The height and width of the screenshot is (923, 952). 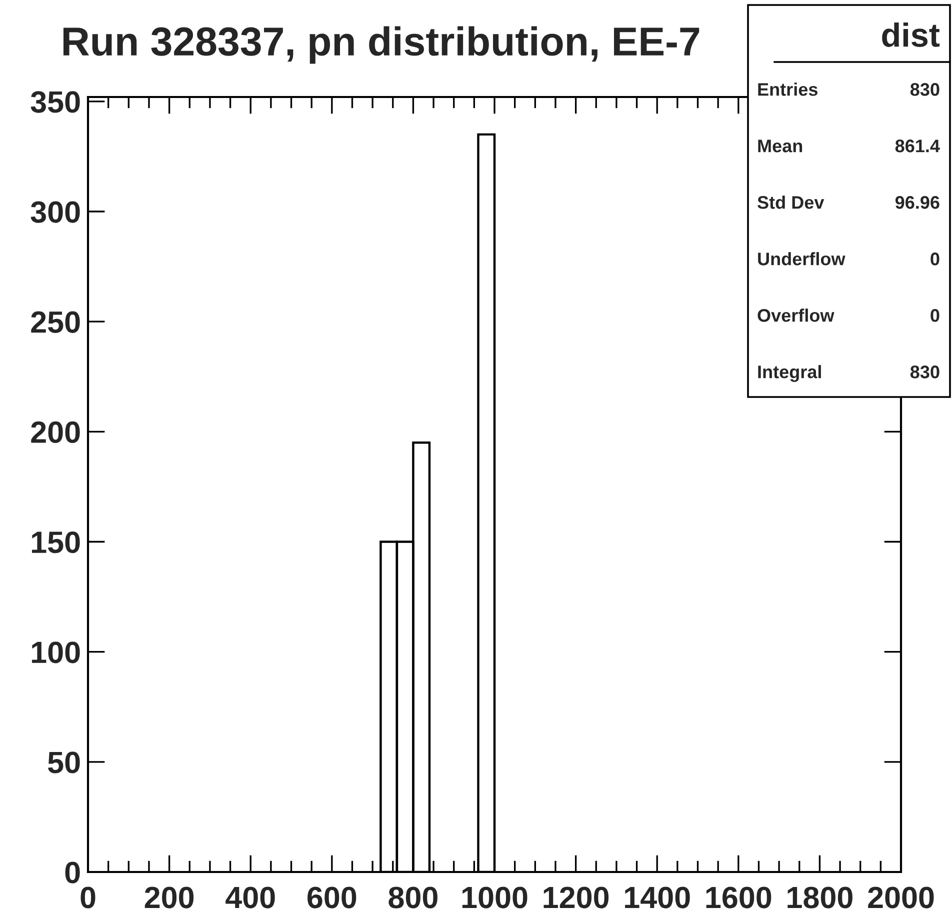 What do you see at coordinates (55, 212) in the screenshot?
I see `y-tick-label: 300` at bounding box center [55, 212].